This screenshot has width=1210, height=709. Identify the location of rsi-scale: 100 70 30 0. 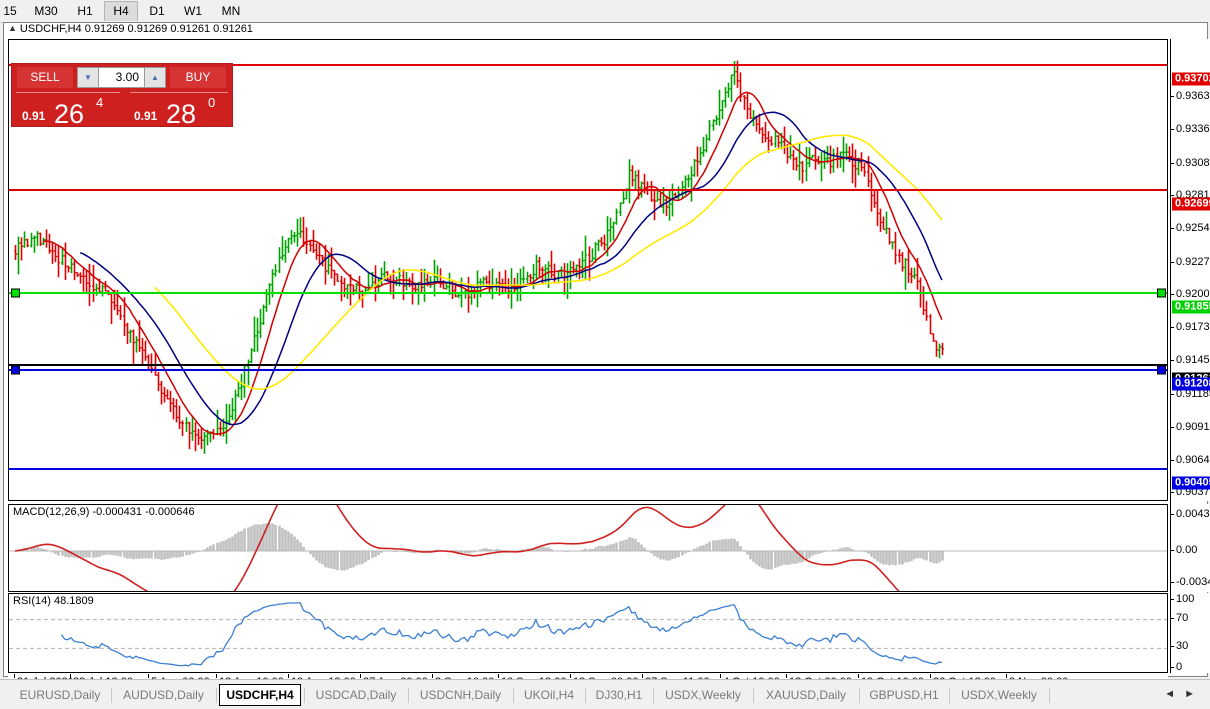
(1190, 633).